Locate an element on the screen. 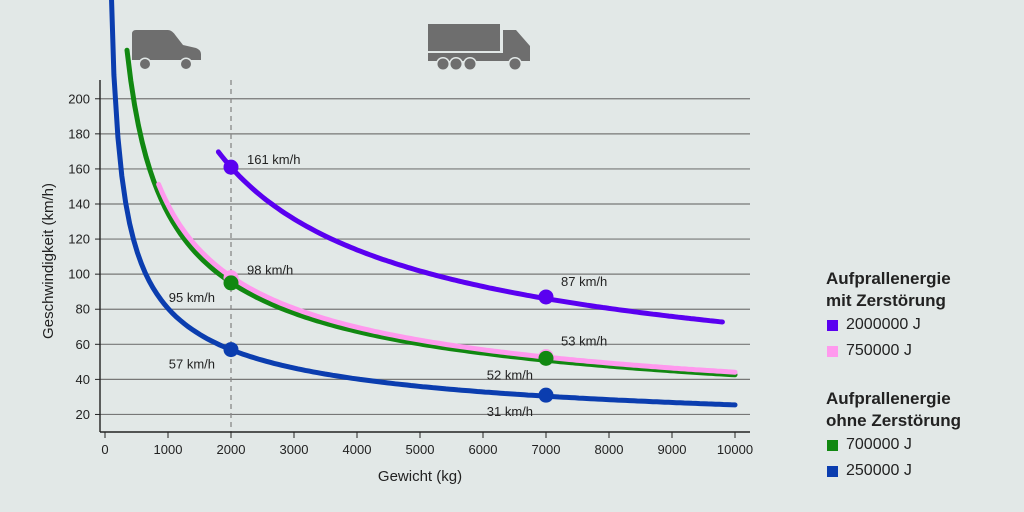 The width and height of the screenshot is (1024, 512). legend-label: 250000 J is located at coordinates (879, 470).